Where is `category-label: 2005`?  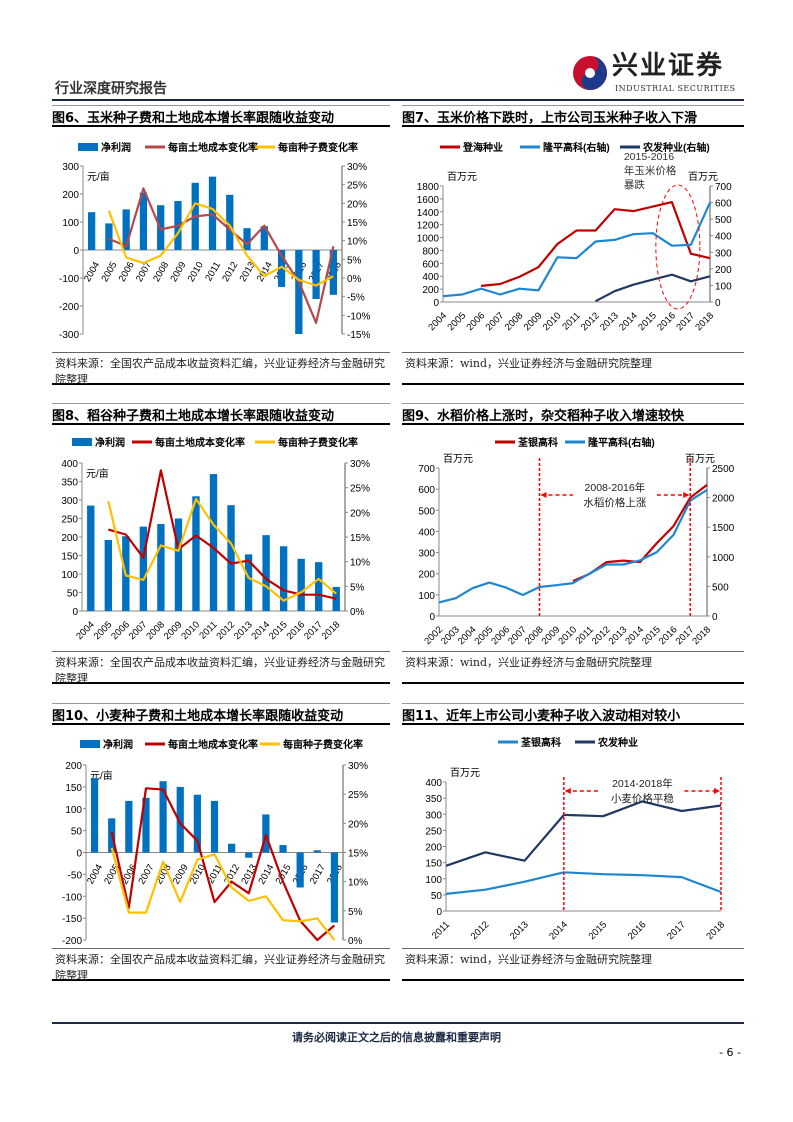 category-label: 2005 is located at coordinates (456, 321).